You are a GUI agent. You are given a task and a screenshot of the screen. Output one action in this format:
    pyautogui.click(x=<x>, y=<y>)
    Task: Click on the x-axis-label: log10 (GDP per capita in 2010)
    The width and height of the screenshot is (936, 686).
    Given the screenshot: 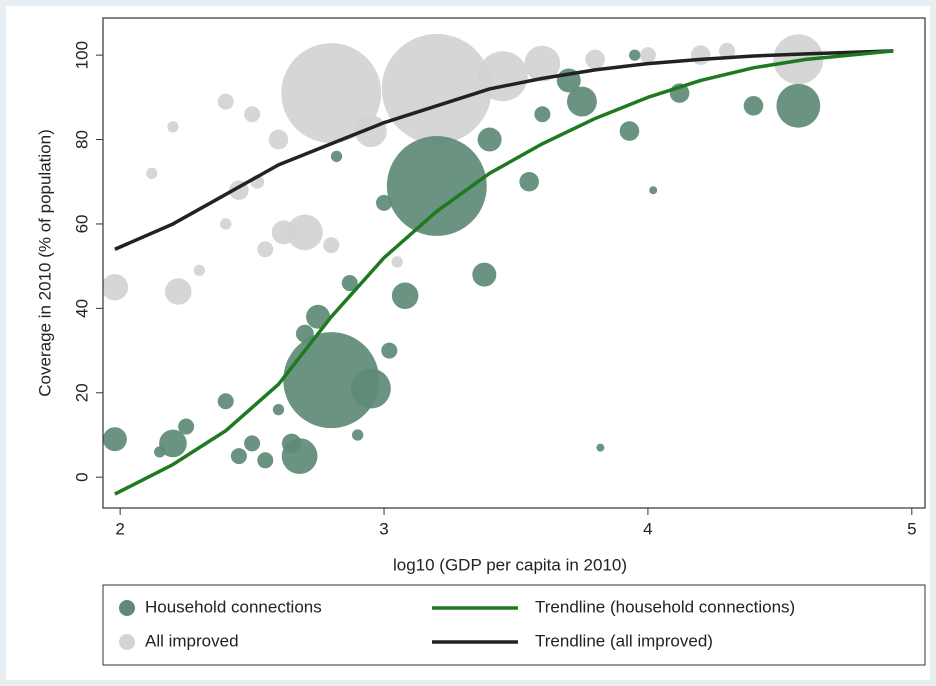 What is the action you would take?
    pyautogui.click(x=510, y=564)
    